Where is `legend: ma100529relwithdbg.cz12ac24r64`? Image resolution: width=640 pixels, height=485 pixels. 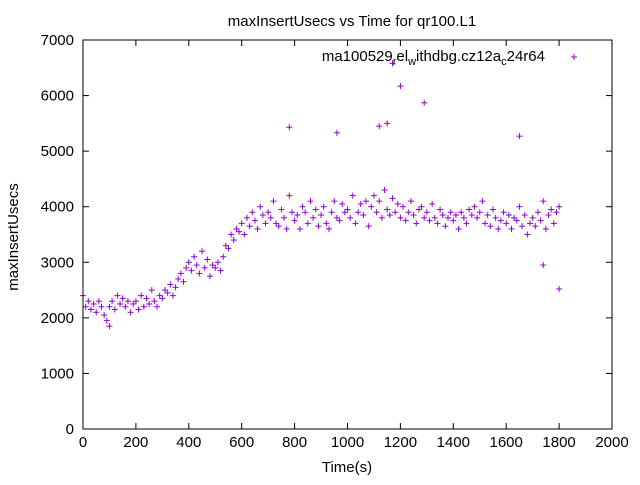 legend: ma100529relwithdbg.cz12ac24r64 is located at coordinates (449, 58).